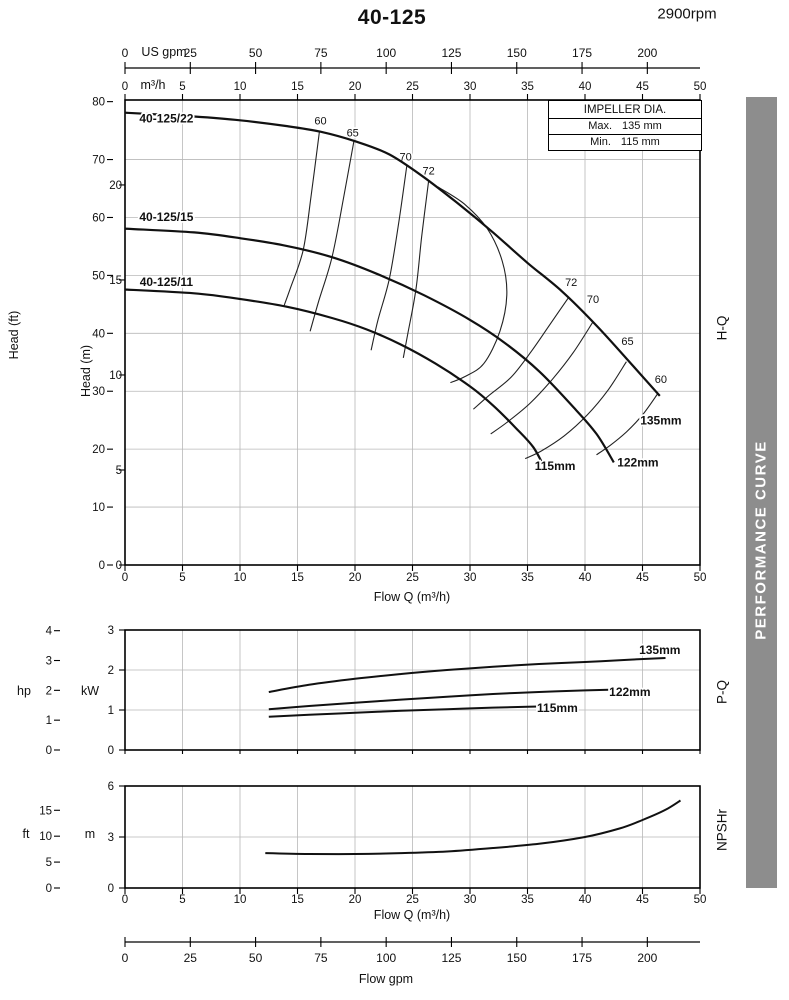  What do you see at coordinates (517, 53) in the screenshot?
I see `gpm-top-tick-label: 150` at bounding box center [517, 53].